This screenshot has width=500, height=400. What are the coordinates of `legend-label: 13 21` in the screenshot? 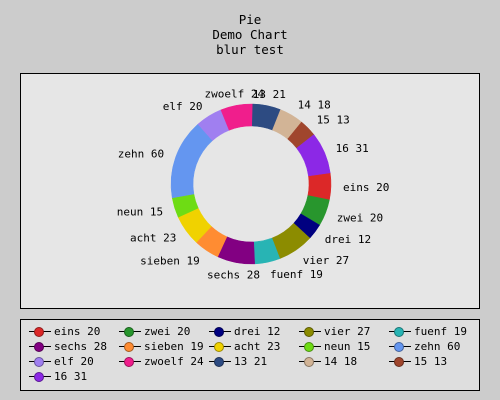 It's located at (251, 361).